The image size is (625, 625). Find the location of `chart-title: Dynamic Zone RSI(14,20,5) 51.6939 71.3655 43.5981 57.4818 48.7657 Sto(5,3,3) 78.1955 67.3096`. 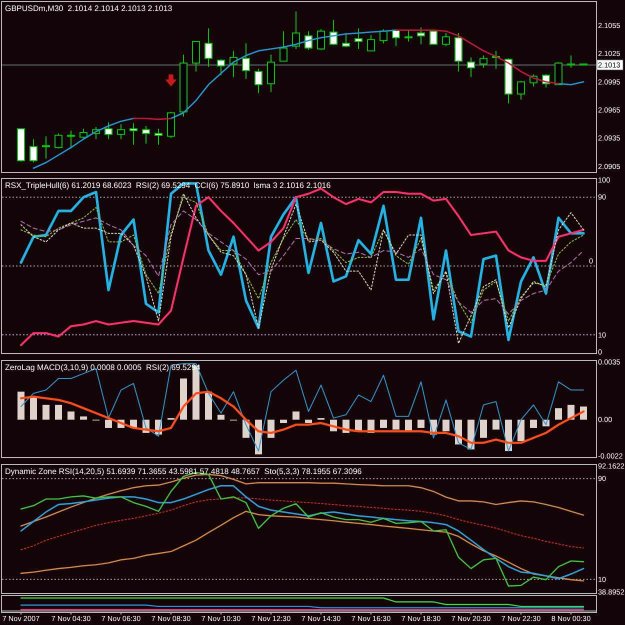

chart-title: Dynamic Zone RSI(14,20,5) 51.6939 71.3655 43.5981 57.4818 48.7657 Sto(5,3,3) 78.1955 67.3096 is located at coordinates (183, 471).